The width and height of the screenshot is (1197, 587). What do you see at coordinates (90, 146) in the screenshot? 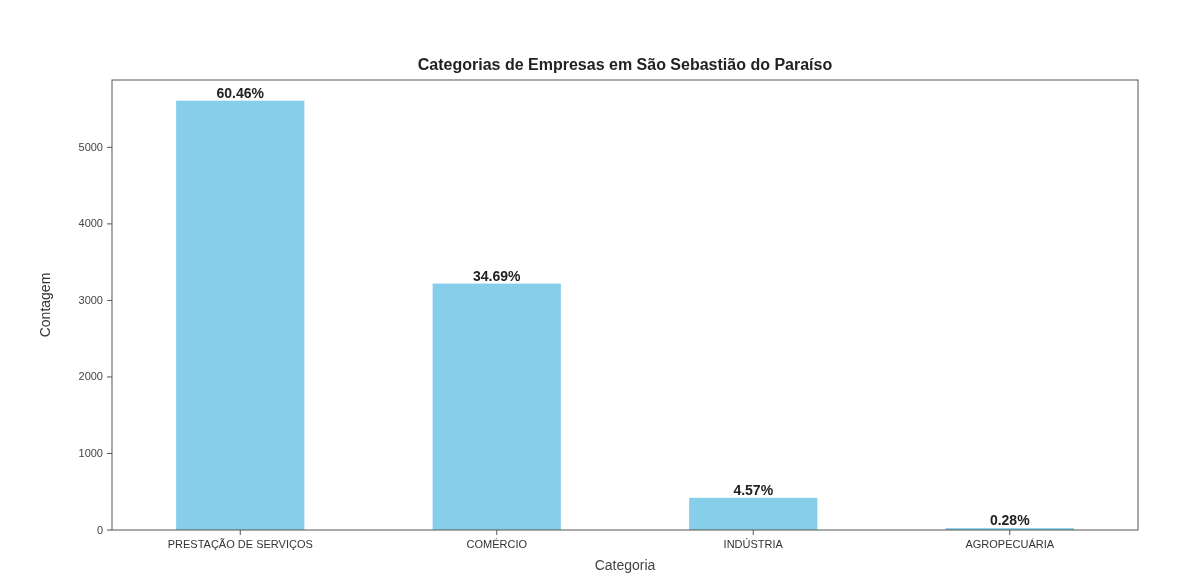
I see `y-tick-label: 5000` at bounding box center [90, 146].